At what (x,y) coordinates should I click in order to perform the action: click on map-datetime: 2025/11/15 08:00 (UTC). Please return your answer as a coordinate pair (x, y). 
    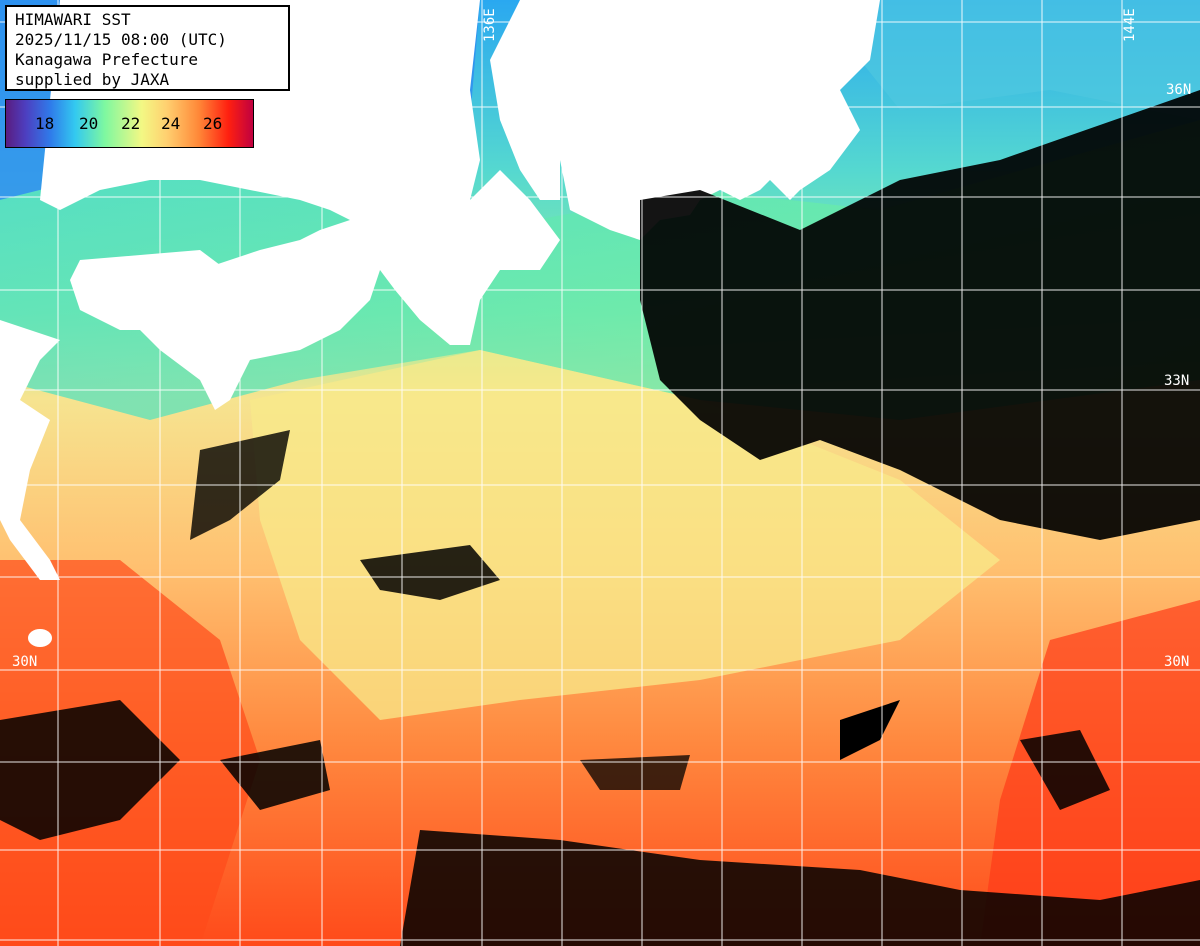
    Looking at the image, I should click on (121, 39).